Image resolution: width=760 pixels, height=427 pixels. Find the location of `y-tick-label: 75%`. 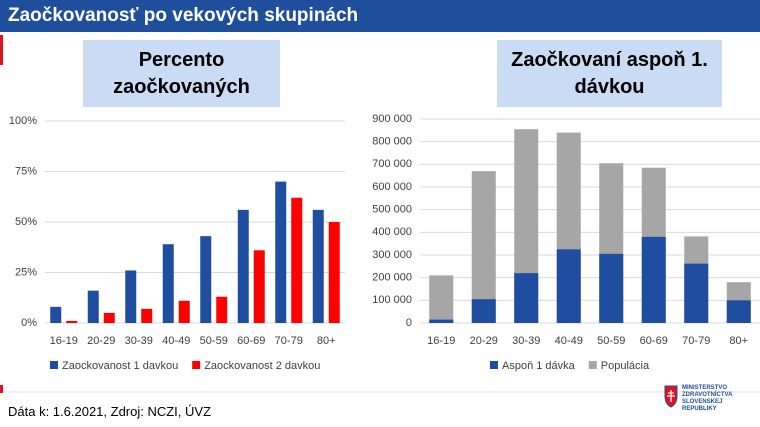

y-tick-label: 75% is located at coordinates (26, 171).